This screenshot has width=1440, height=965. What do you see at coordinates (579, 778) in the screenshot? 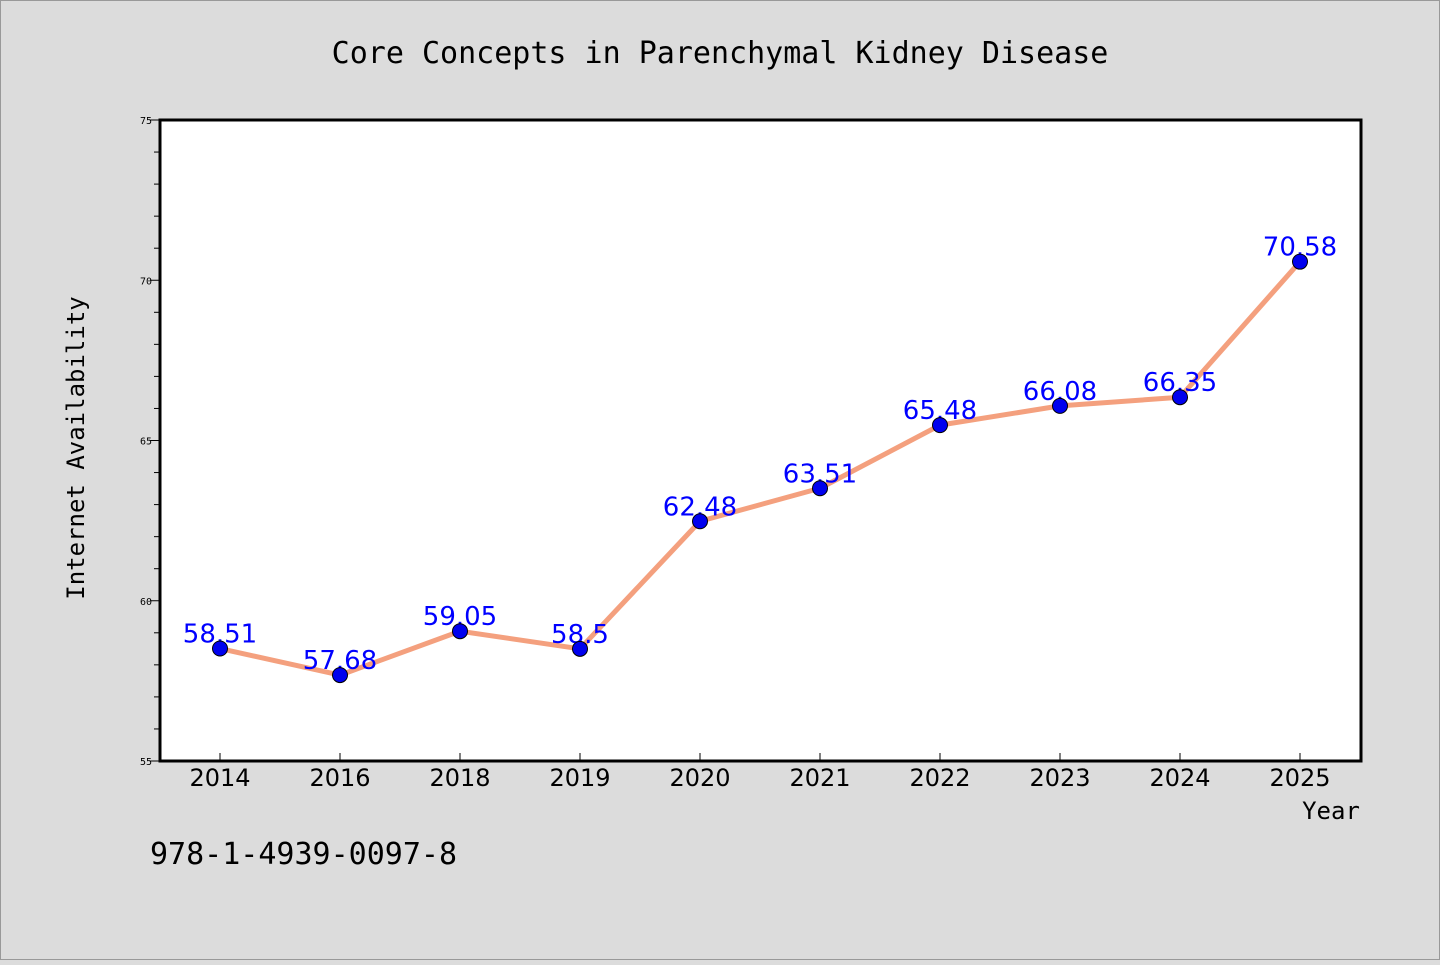
I see `x-tick-label: 2019` at bounding box center [579, 778].